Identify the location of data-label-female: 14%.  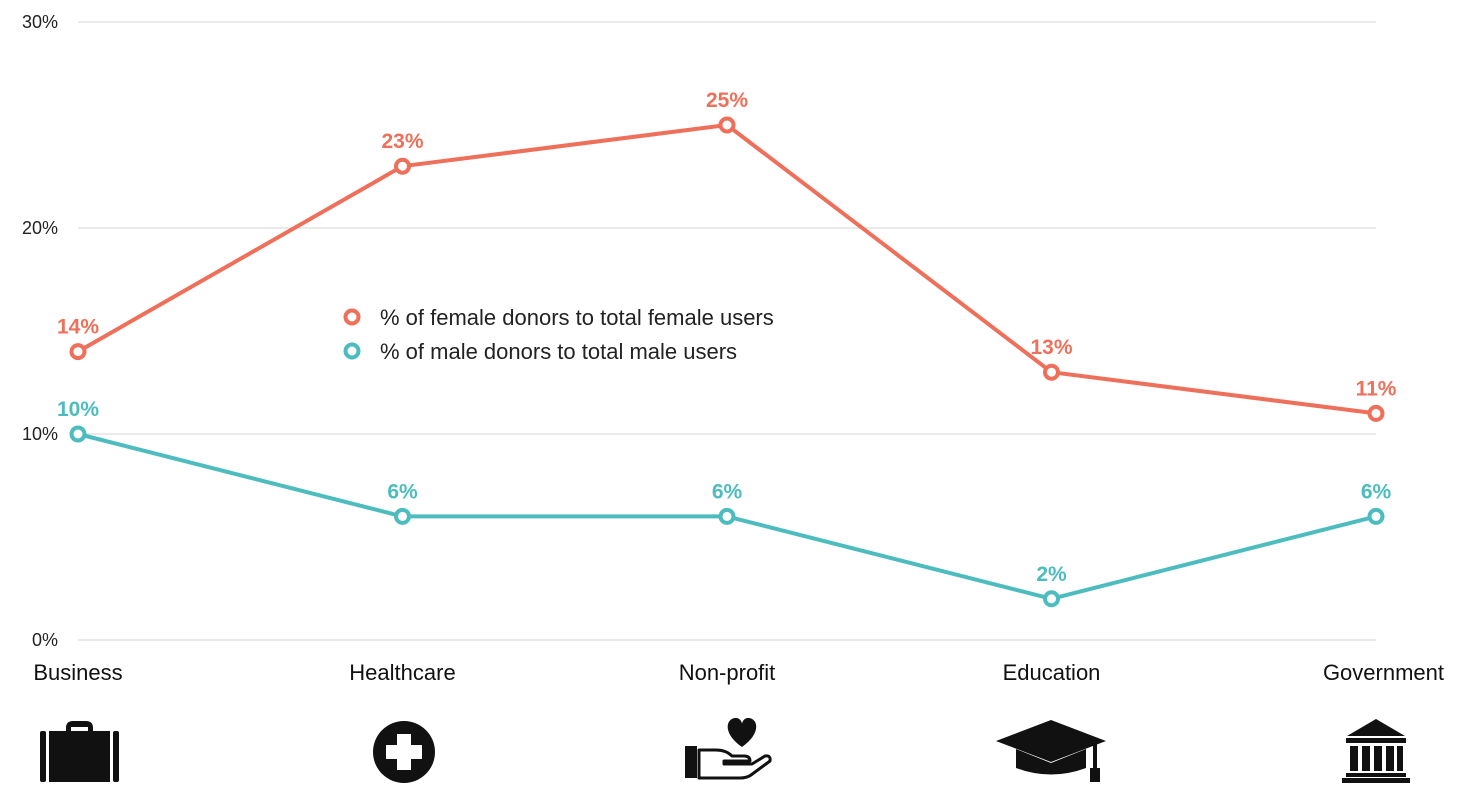
(78, 327).